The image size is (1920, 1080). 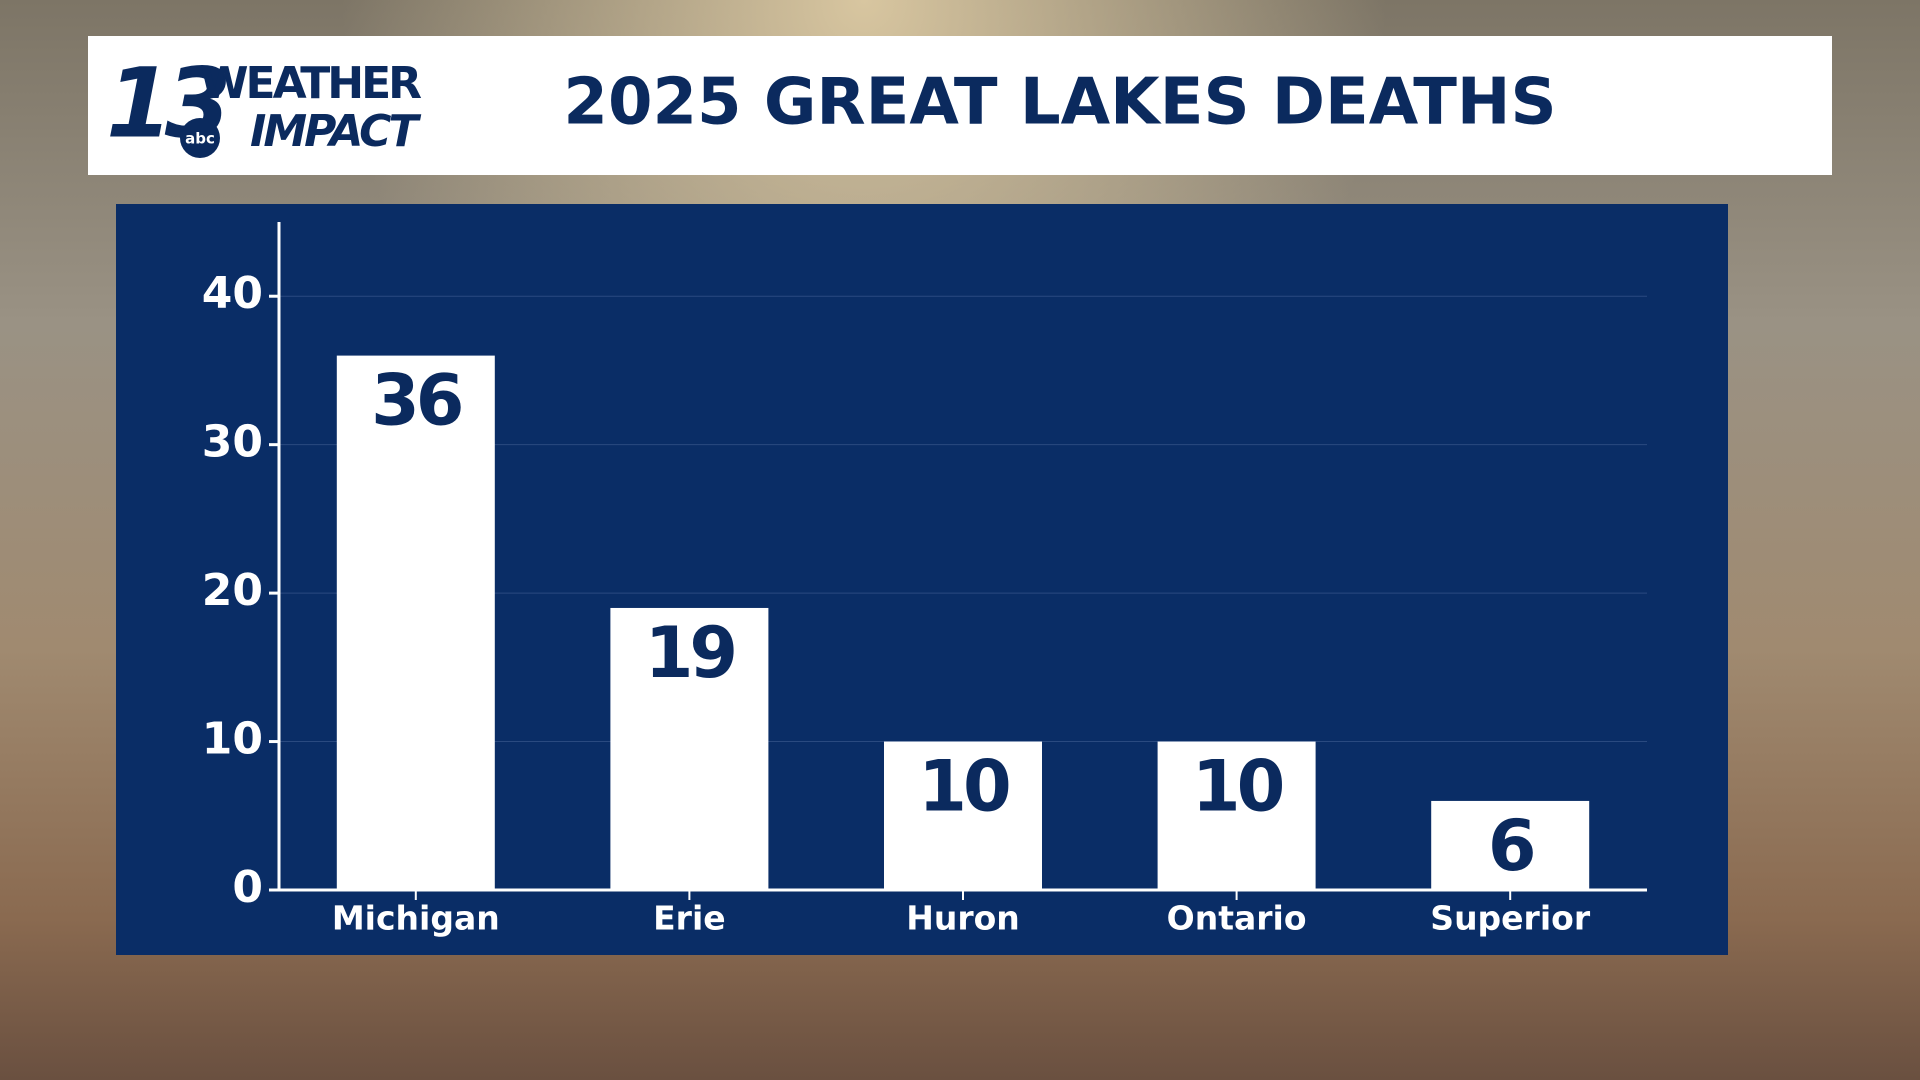 I want to click on x-tick-label: Huron, so click(x=963, y=918).